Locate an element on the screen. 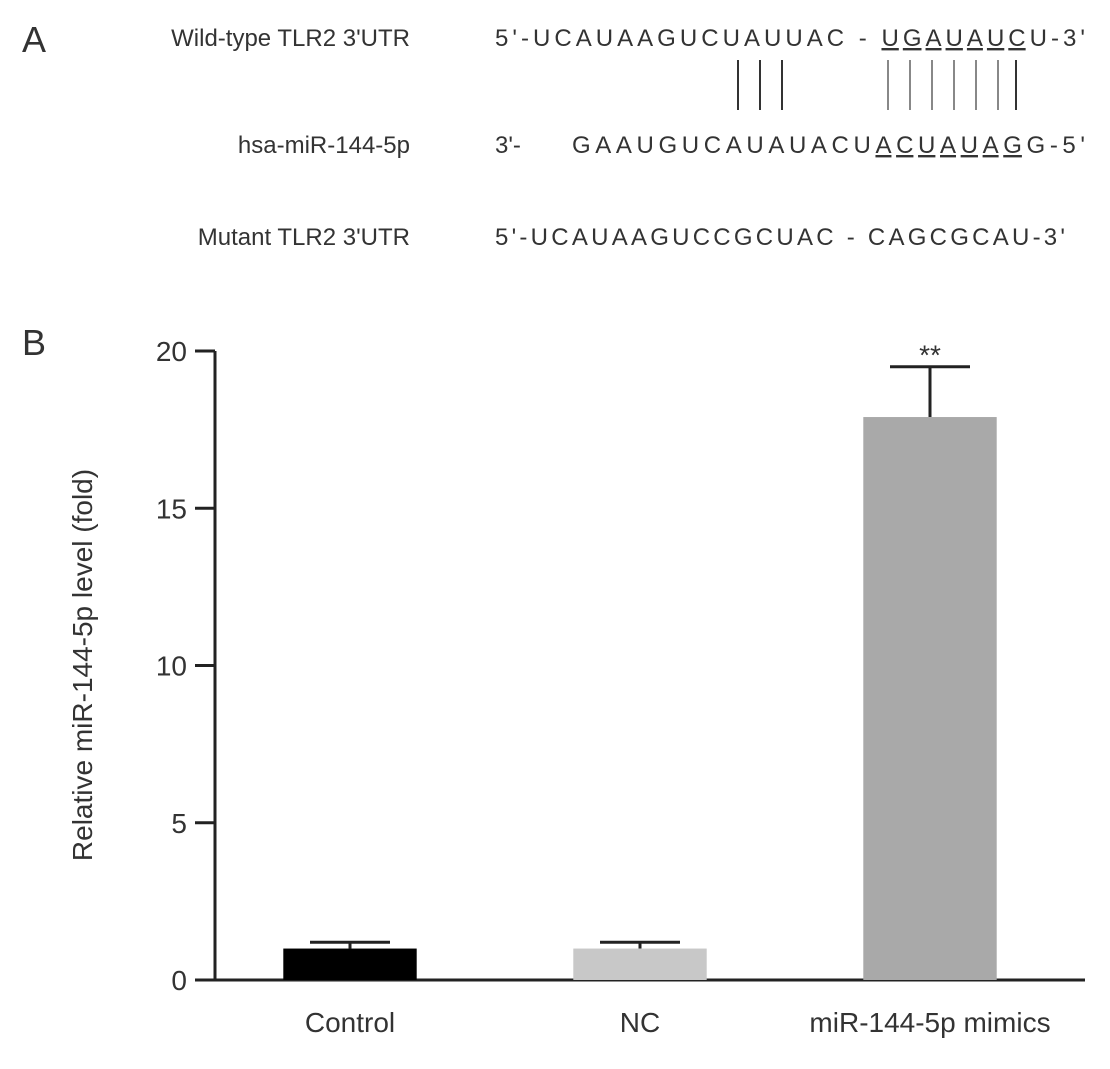 Image resolution: width=1110 pixels, height=1069 pixels. y-tick-label: 0 is located at coordinates (179, 980).